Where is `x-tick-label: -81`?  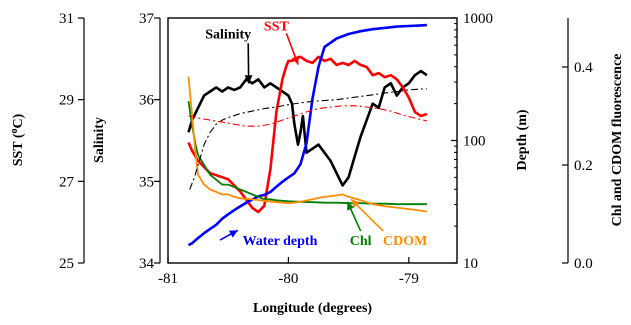 x-tick-label: -81 is located at coordinates (168, 279).